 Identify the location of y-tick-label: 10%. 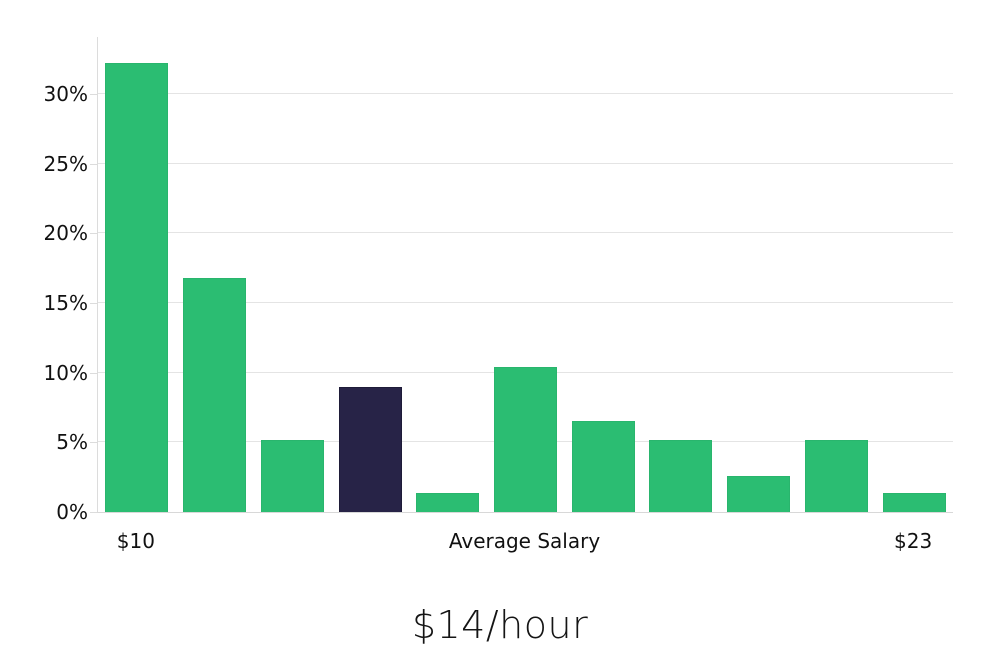
(65, 372).